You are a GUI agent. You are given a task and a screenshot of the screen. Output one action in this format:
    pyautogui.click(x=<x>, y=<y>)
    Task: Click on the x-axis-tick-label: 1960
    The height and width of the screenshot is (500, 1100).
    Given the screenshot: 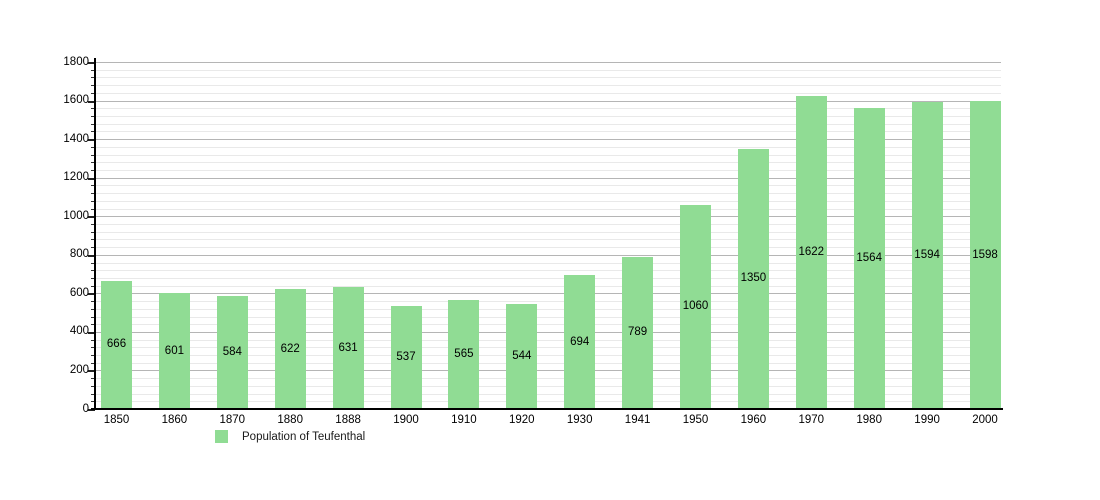 What is the action you would take?
    pyautogui.click(x=753, y=420)
    